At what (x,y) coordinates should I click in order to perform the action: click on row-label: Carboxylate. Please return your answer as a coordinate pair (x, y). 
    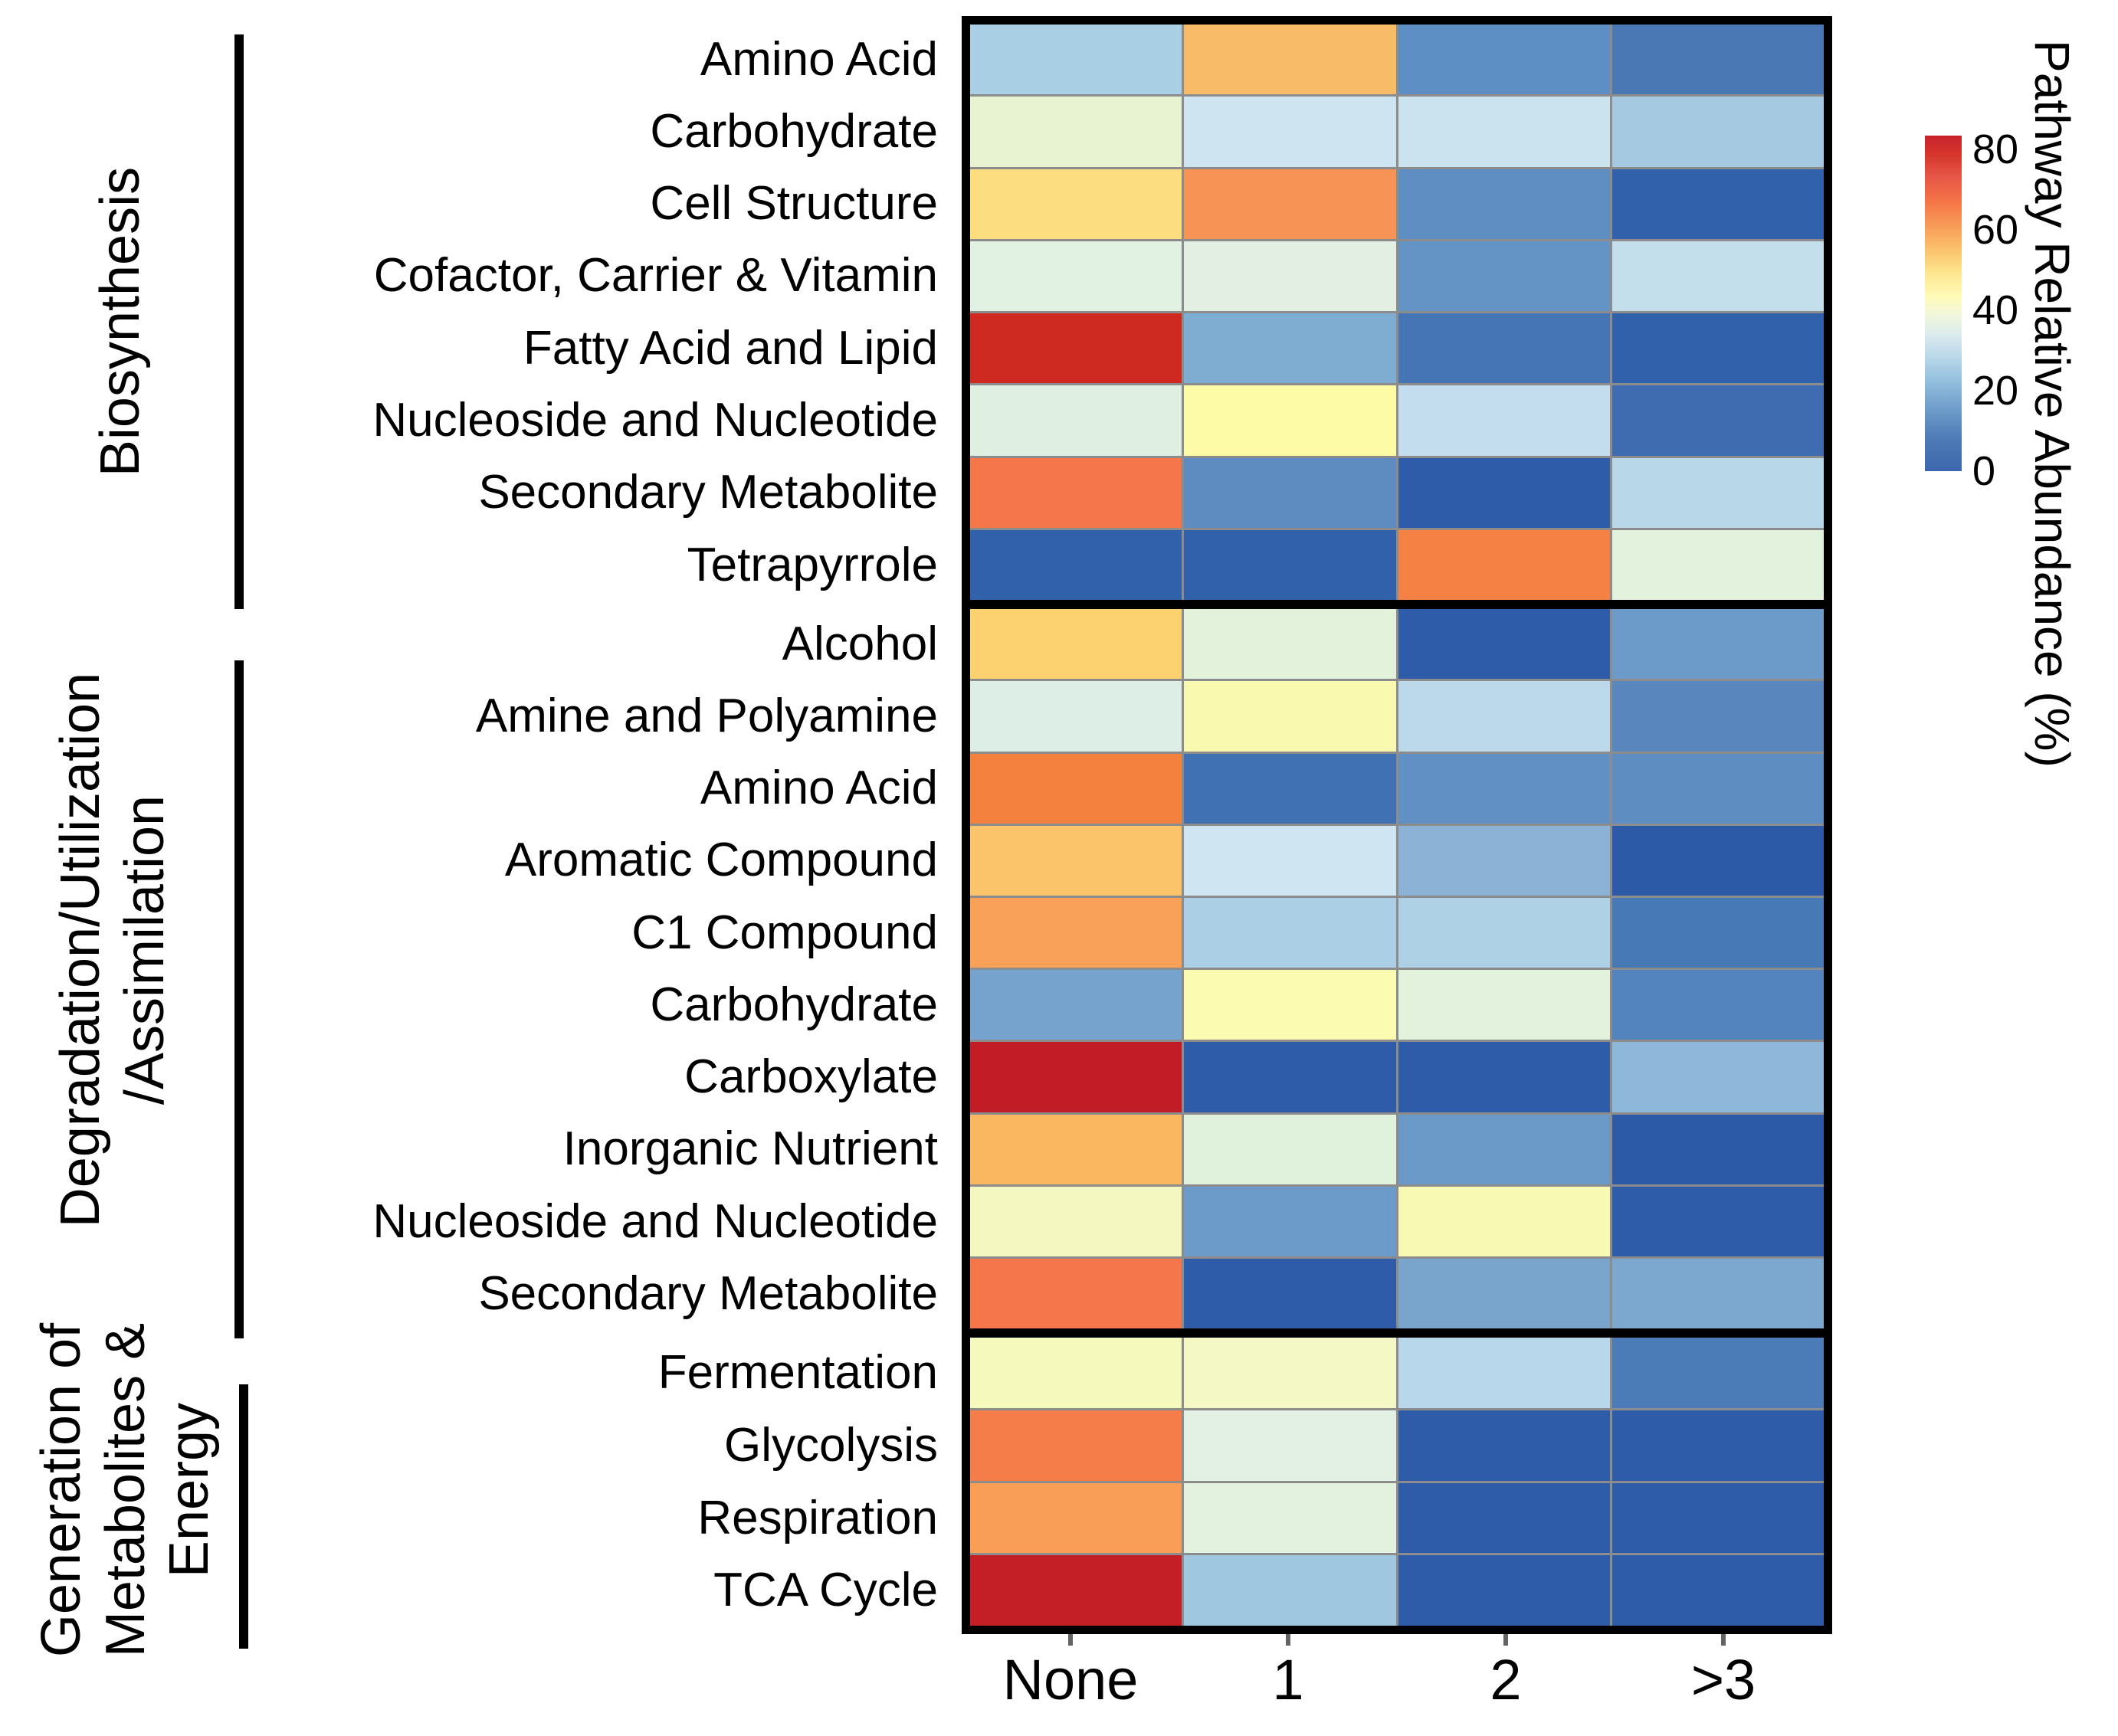
    Looking at the image, I should click on (811, 1077).